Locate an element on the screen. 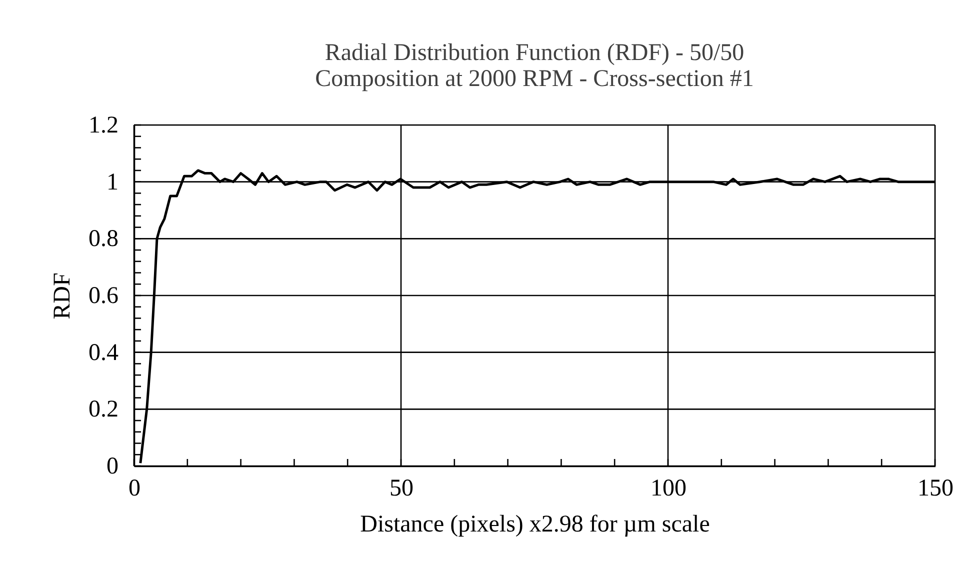 This screenshot has height=584, width=969. y-tick-label: 0.4 is located at coordinates (103, 353).